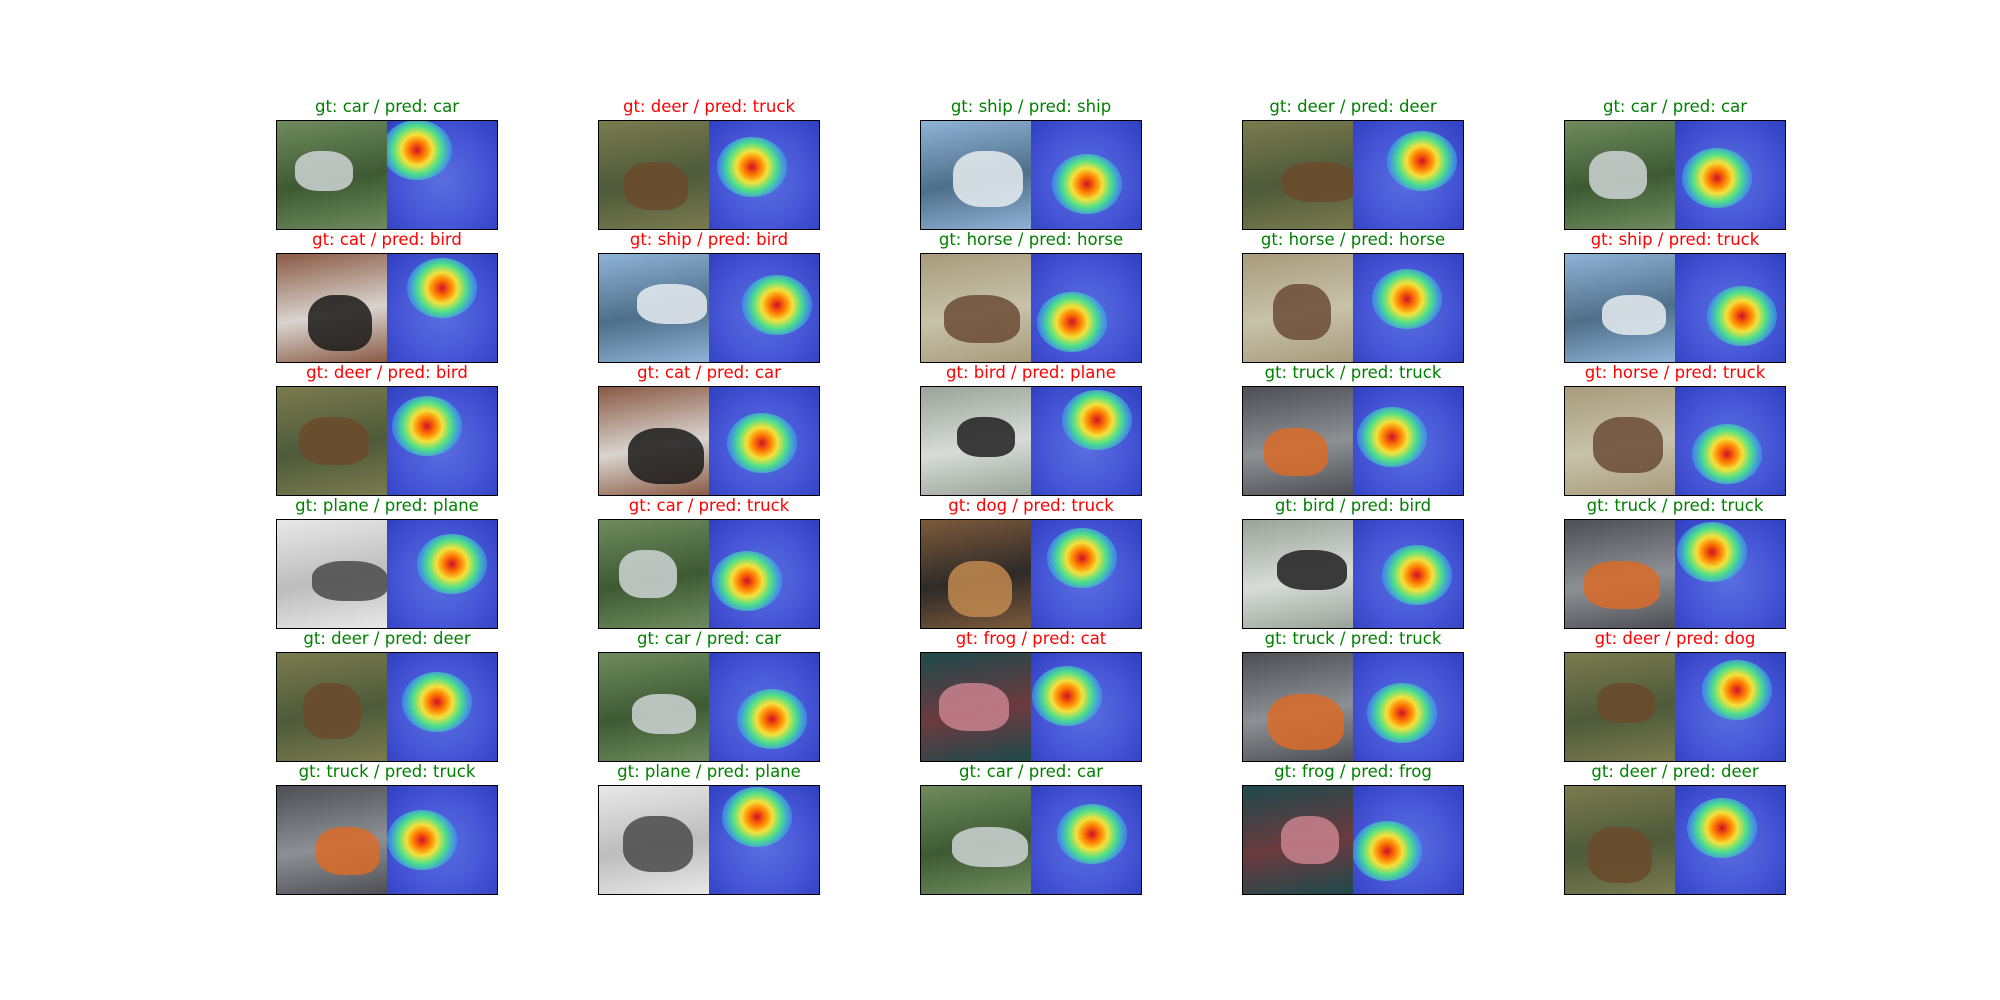 Image resolution: width=2000 pixels, height=1000 pixels. What do you see at coordinates (1031, 372) in the screenshot?
I see `panel-title: gt: bird / pred: plane` at bounding box center [1031, 372].